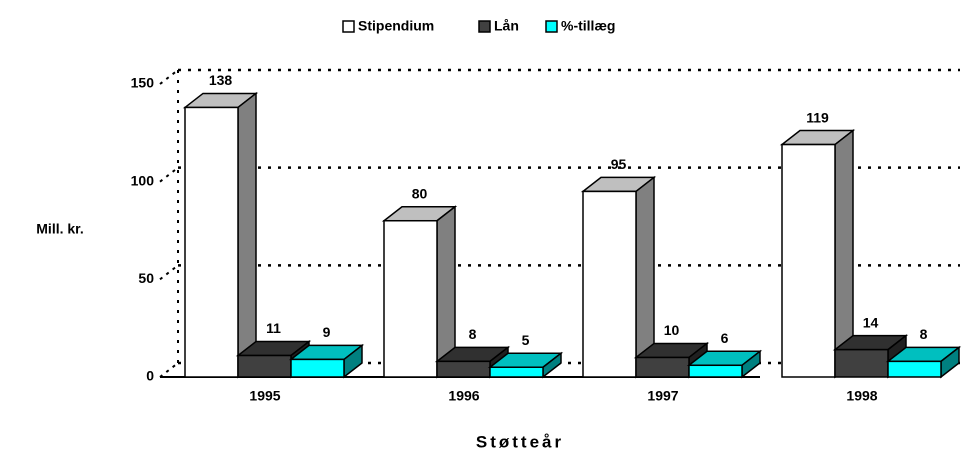  Describe the element at coordinates (143, 83) in the screenshot. I see `y-tick-label: 150` at that location.